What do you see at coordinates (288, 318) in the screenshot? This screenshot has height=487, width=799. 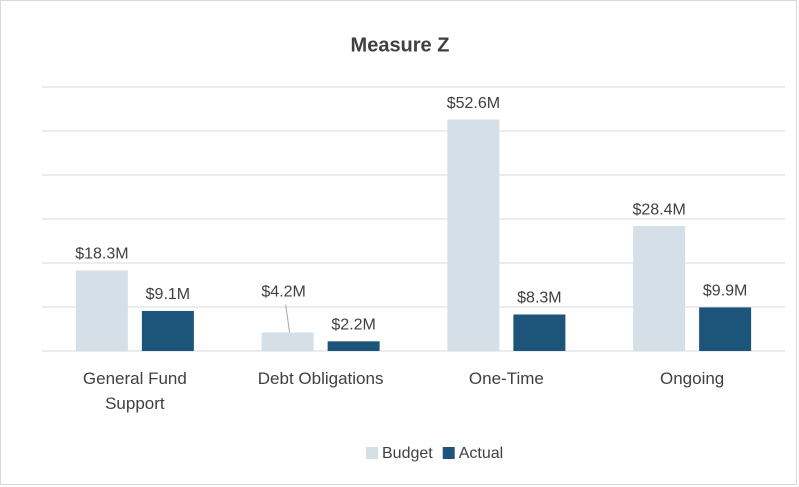 I see `leader-line` at bounding box center [288, 318].